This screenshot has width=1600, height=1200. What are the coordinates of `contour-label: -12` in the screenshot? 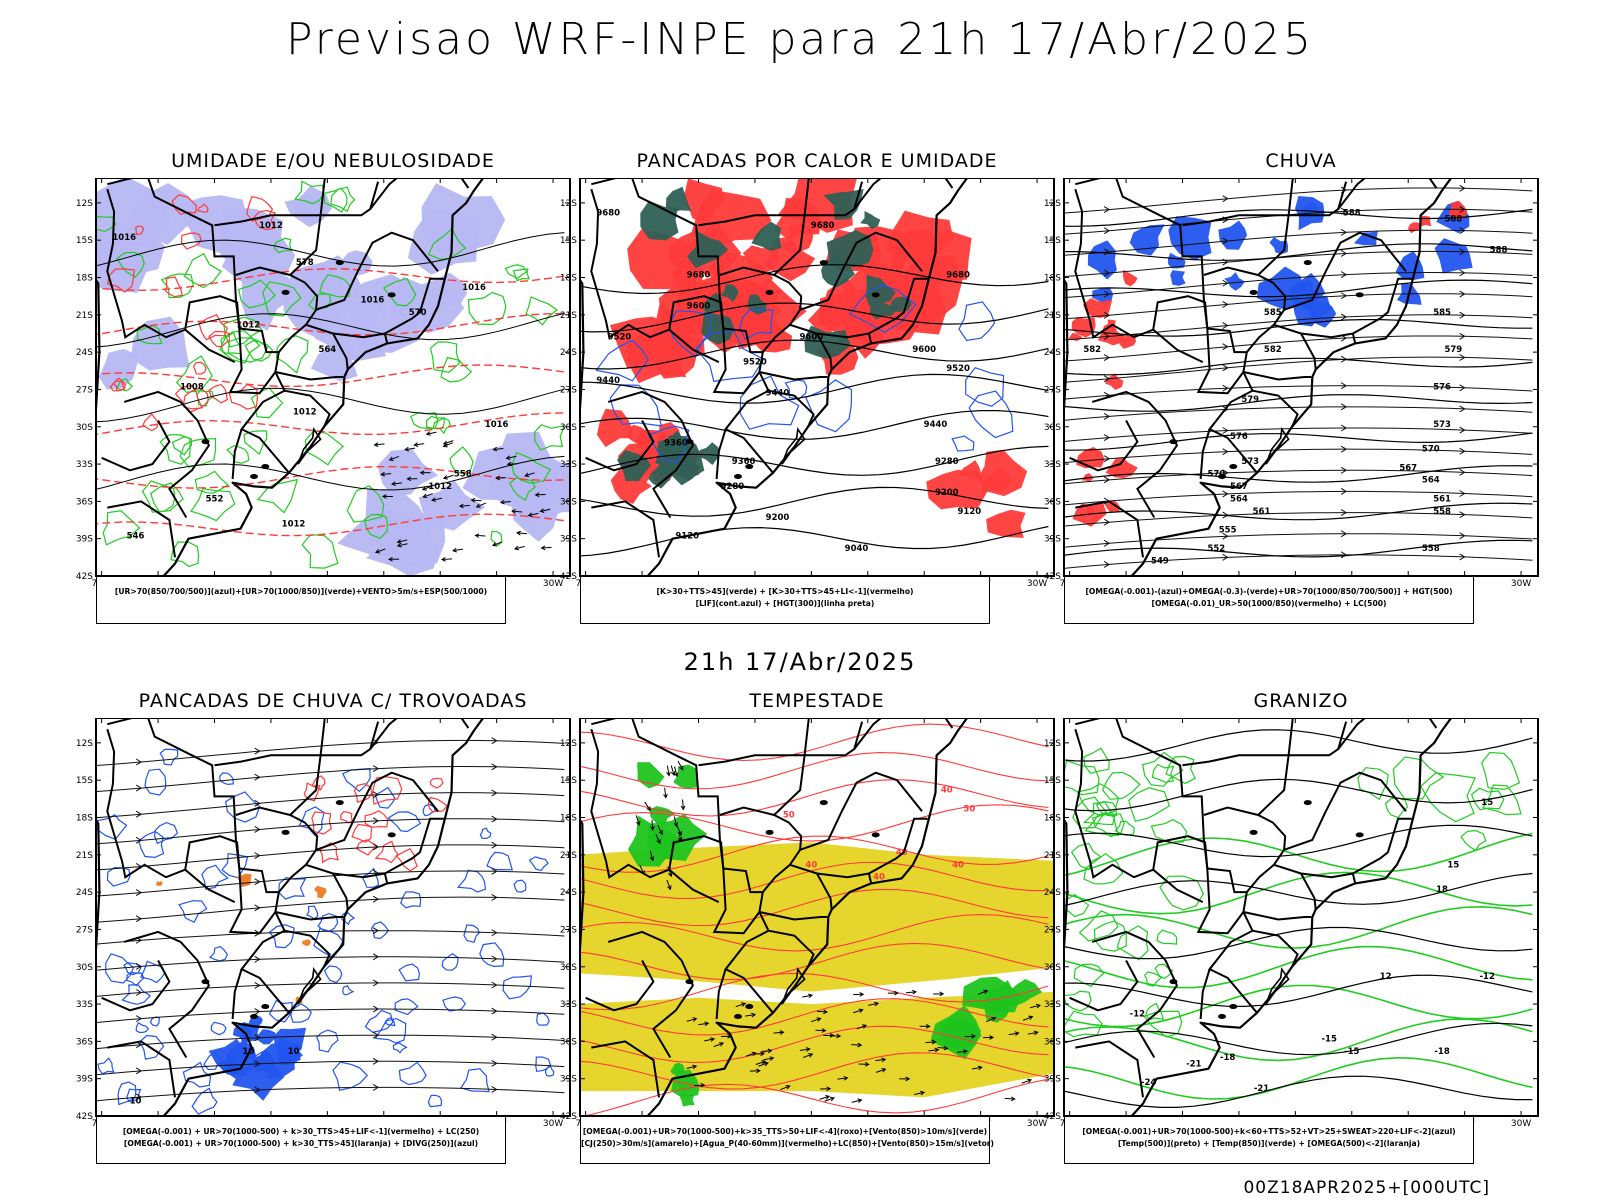 It's located at (1137, 1015).